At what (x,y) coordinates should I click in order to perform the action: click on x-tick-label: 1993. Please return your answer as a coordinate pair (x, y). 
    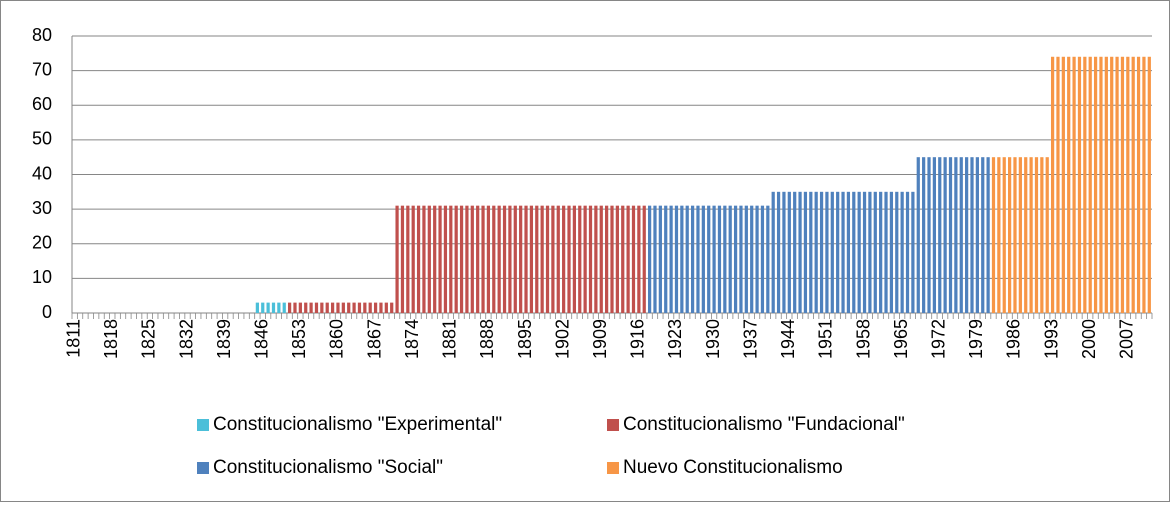
    Looking at the image, I should click on (1051, 339).